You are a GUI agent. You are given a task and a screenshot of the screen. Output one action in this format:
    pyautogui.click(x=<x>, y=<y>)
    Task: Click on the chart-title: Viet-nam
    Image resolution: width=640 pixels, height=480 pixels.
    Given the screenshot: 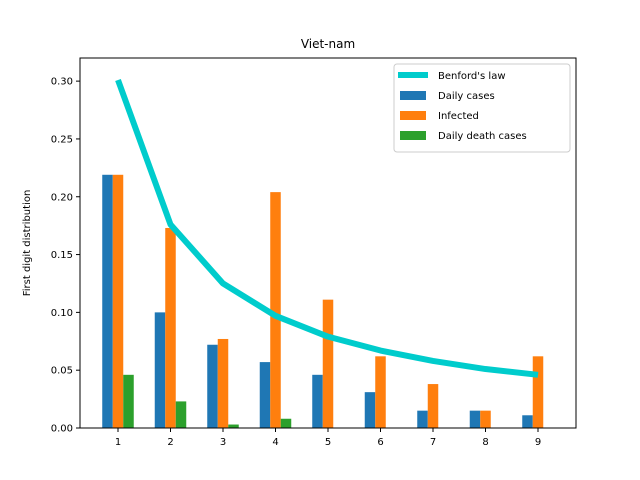 What is the action you would take?
    pyautogui.click(x=328, y=44)
    